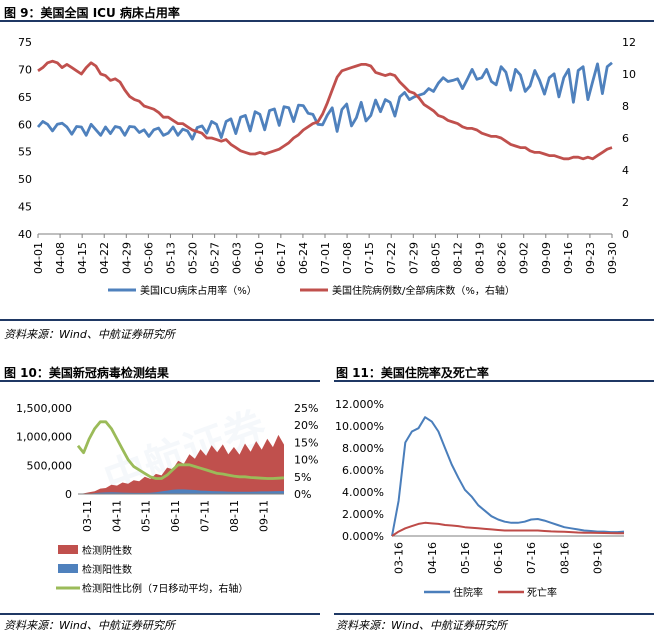 This screenshot has height=636, width=654. What do you see at coordinates (359, 426) in the screenshot?
I see `fig11-y-tick: 10.000%` at bounding box center [359, 426].